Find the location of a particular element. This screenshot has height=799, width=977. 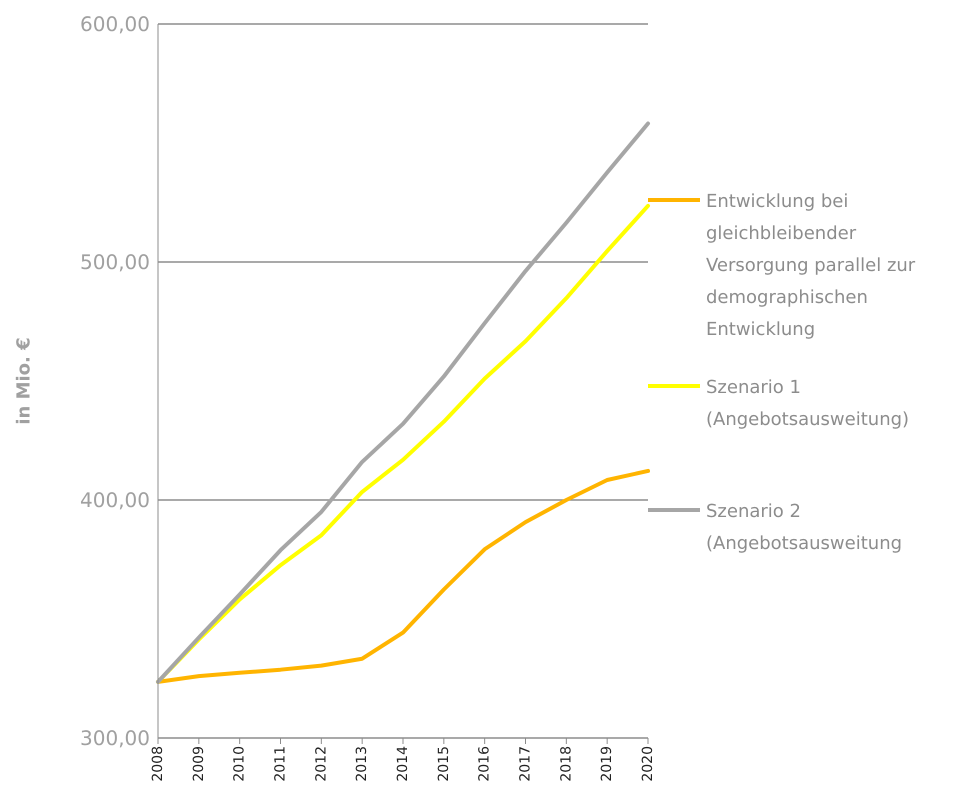

x-tick-label: 2018 is located at coordinates (566, 764).